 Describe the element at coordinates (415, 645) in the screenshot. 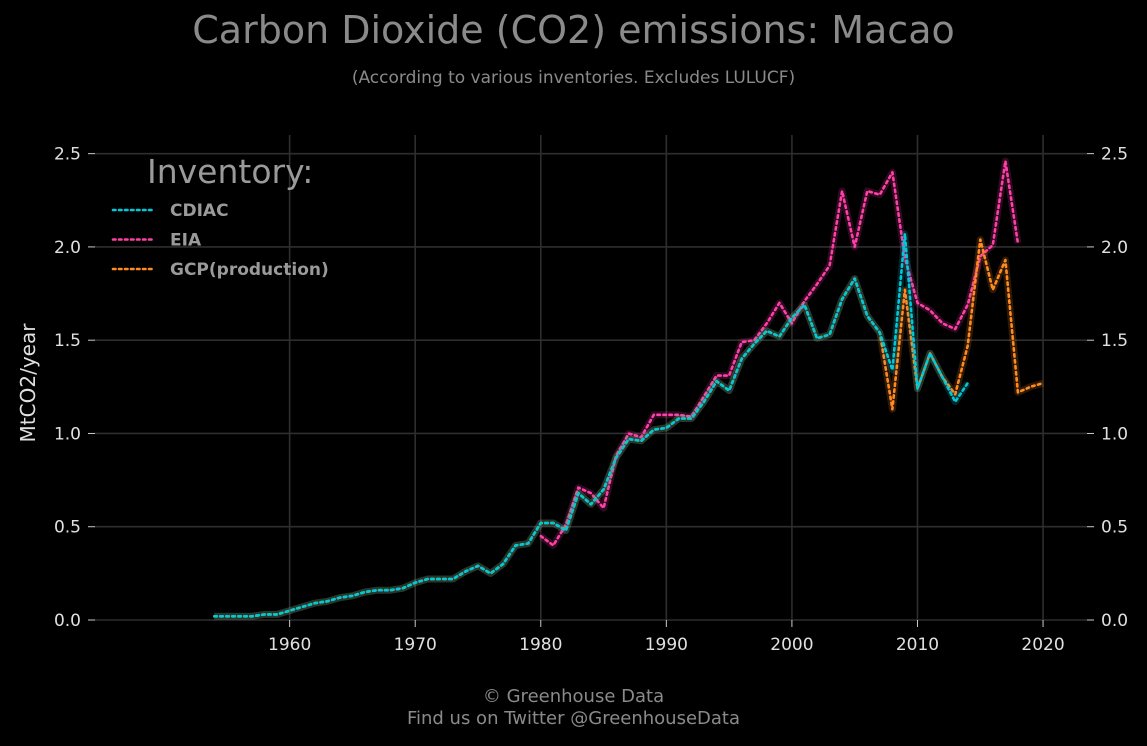

I see `x-tick-label: 1970` at that location.